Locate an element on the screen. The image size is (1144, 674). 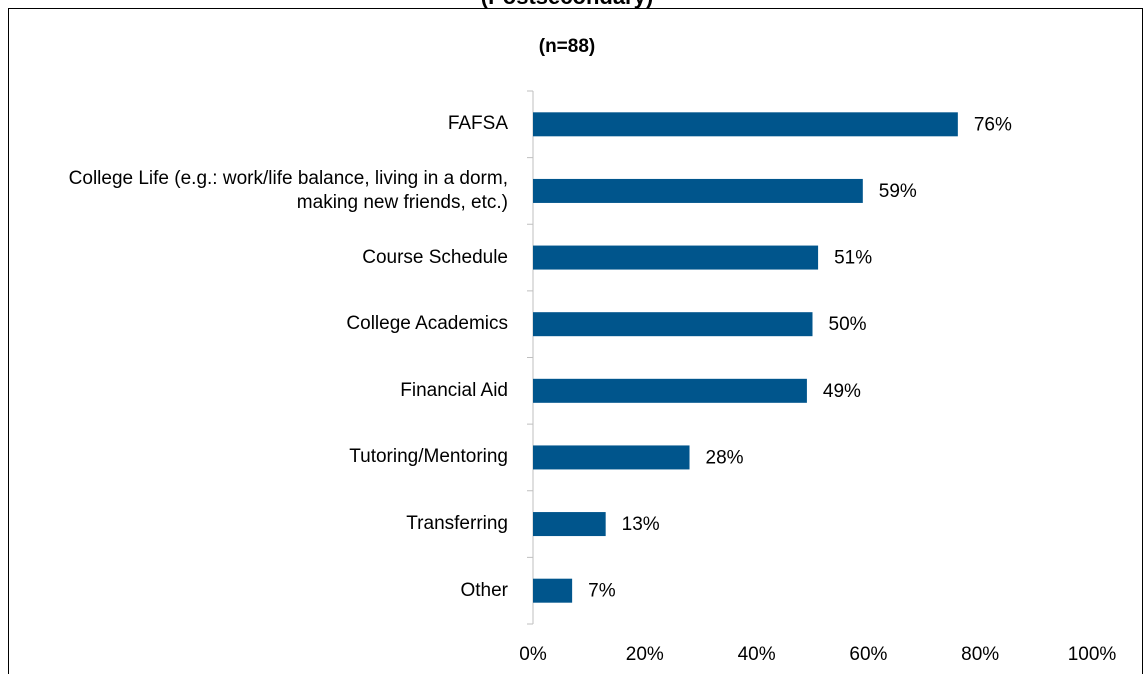
category-label-box: Course Schedule is located at coordinates (435, 257).